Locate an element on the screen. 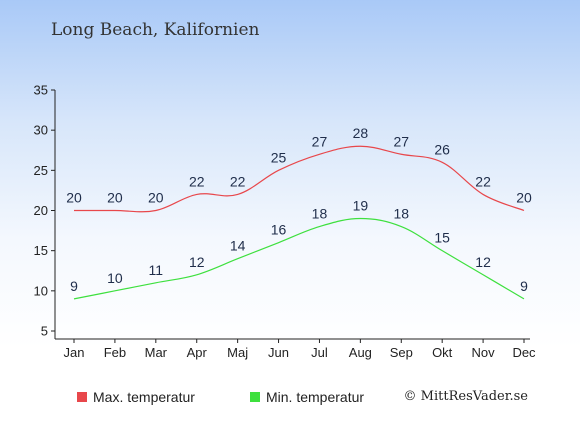  y-tick-label-25: 25 is located at coordinates (41, 170).